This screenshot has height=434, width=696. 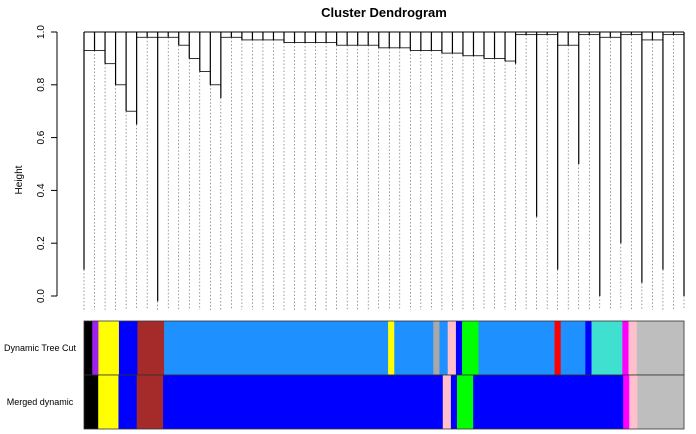 I want to click on track-label: Dynamic Tree Cut, so click(x=40, y=348).